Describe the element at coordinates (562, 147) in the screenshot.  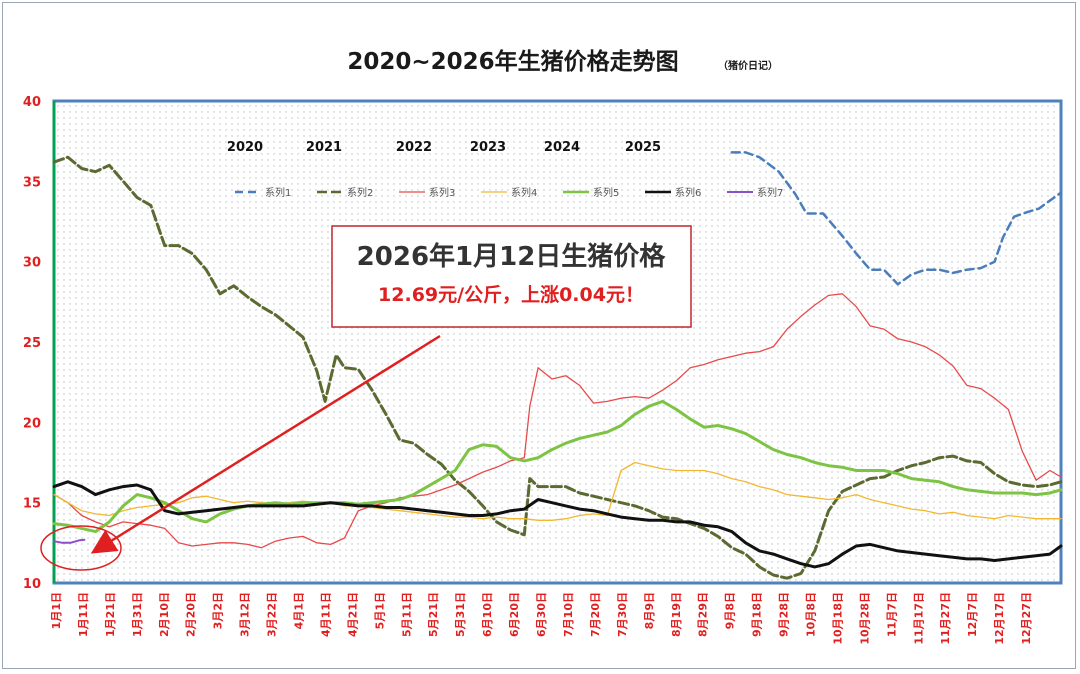
I see `year-label: 2024` at that location.